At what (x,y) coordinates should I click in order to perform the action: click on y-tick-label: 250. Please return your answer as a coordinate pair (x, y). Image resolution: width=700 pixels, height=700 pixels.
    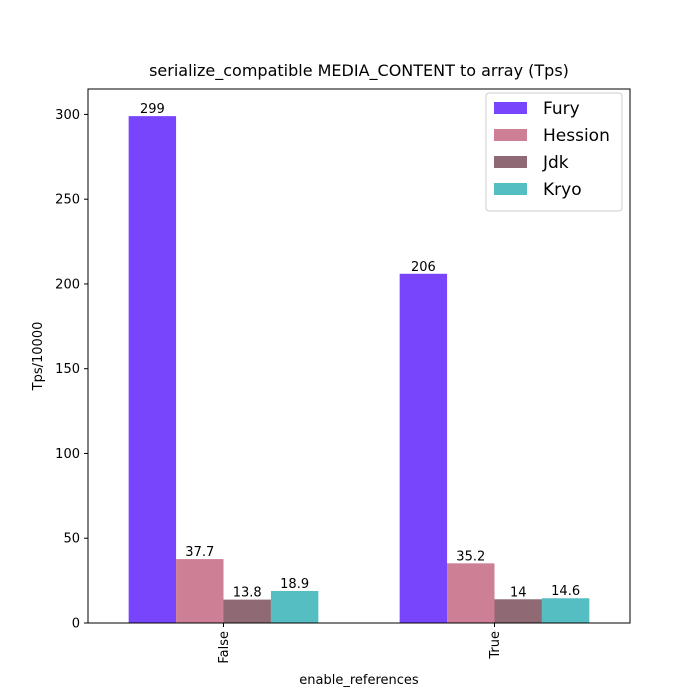
    Looking at the image, I should click on (67, 200).